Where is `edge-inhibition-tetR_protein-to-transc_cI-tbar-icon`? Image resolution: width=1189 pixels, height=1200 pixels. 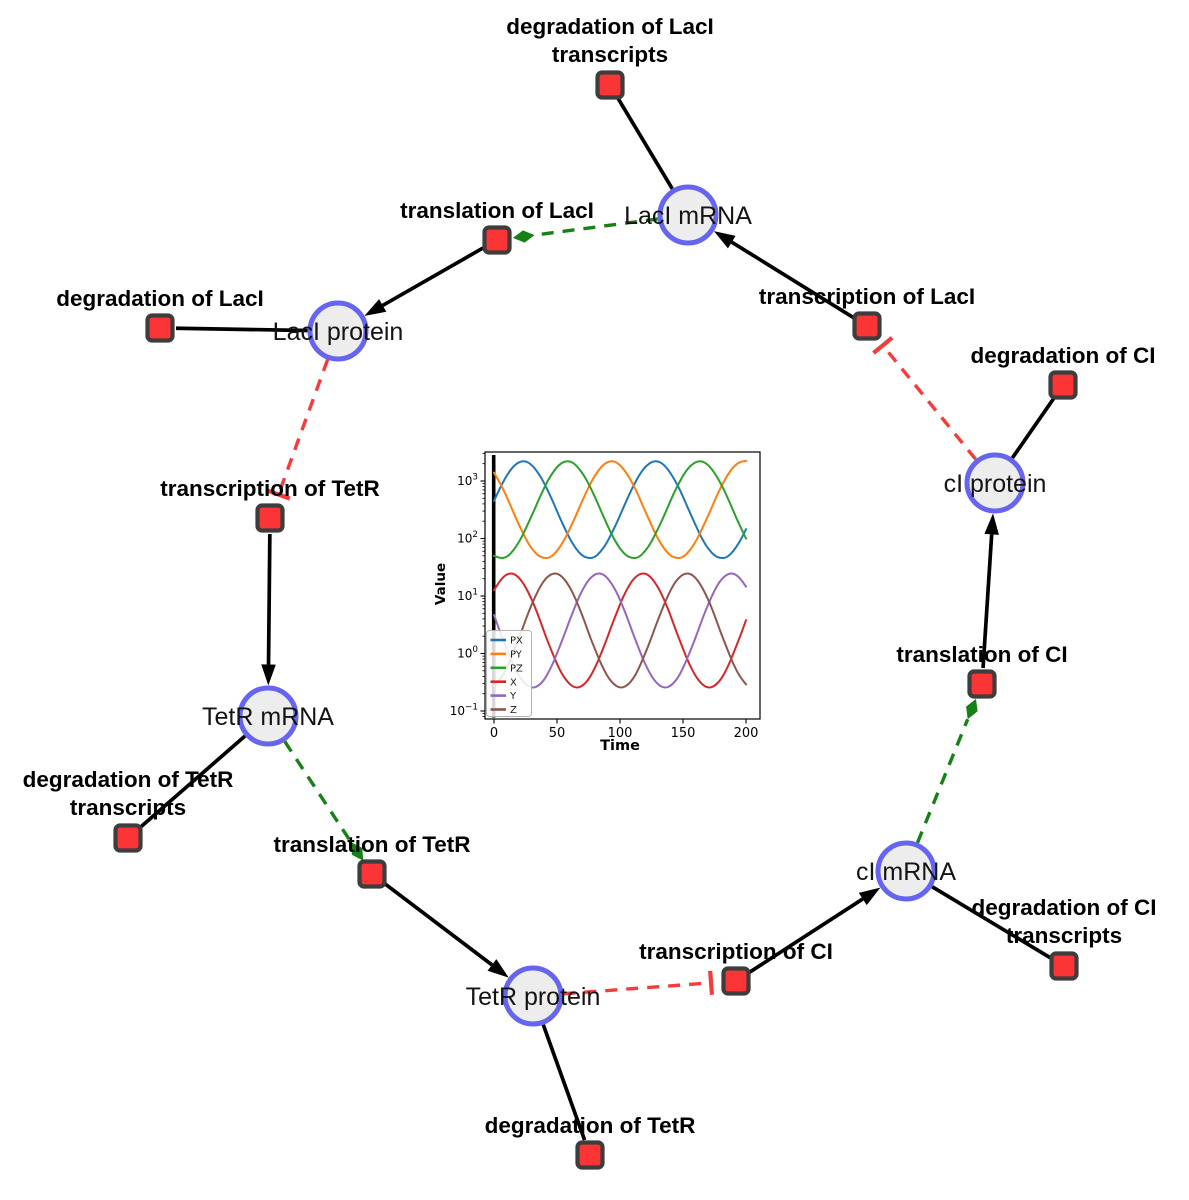
edge-inhibition-tetR_protein-to-transc_cI-tbar-icon is located at coordinates (711, 982).